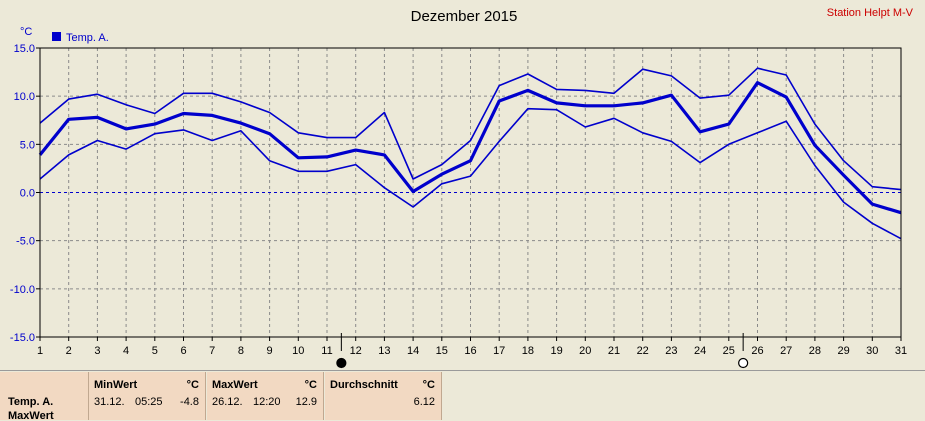 The height and width of the screenshot is (421, 925). I want to click on x-tick-label: 19, so click(556, 351).